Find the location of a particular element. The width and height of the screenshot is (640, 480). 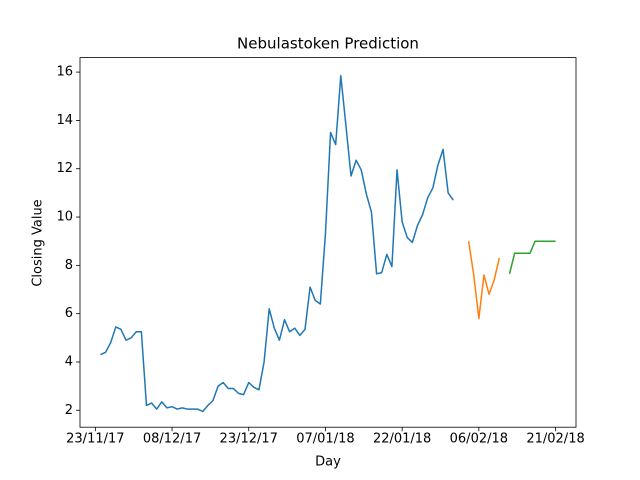

x-tick-label: 06/02/18 is located at coordinates (479, 439).